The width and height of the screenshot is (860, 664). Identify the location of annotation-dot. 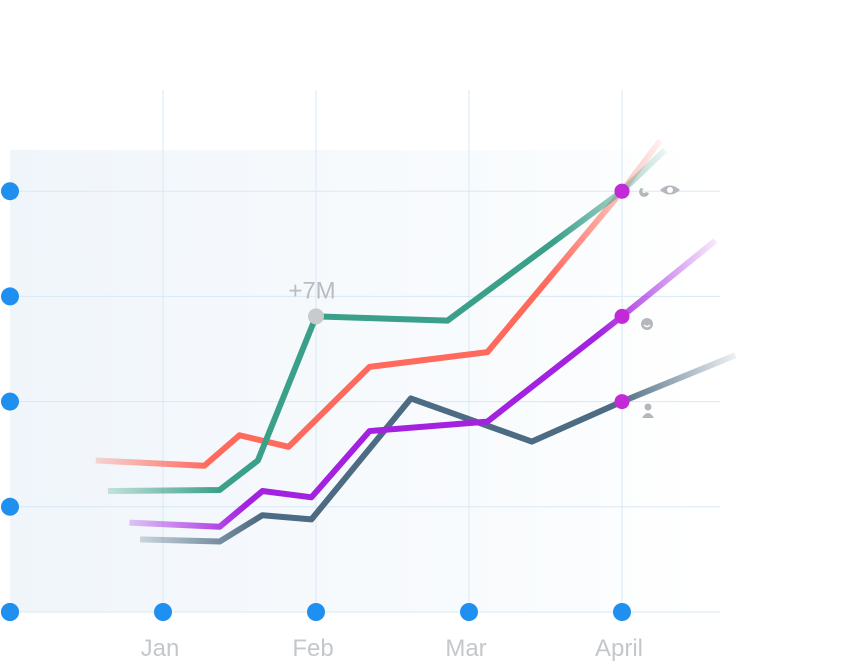
(316, 316).